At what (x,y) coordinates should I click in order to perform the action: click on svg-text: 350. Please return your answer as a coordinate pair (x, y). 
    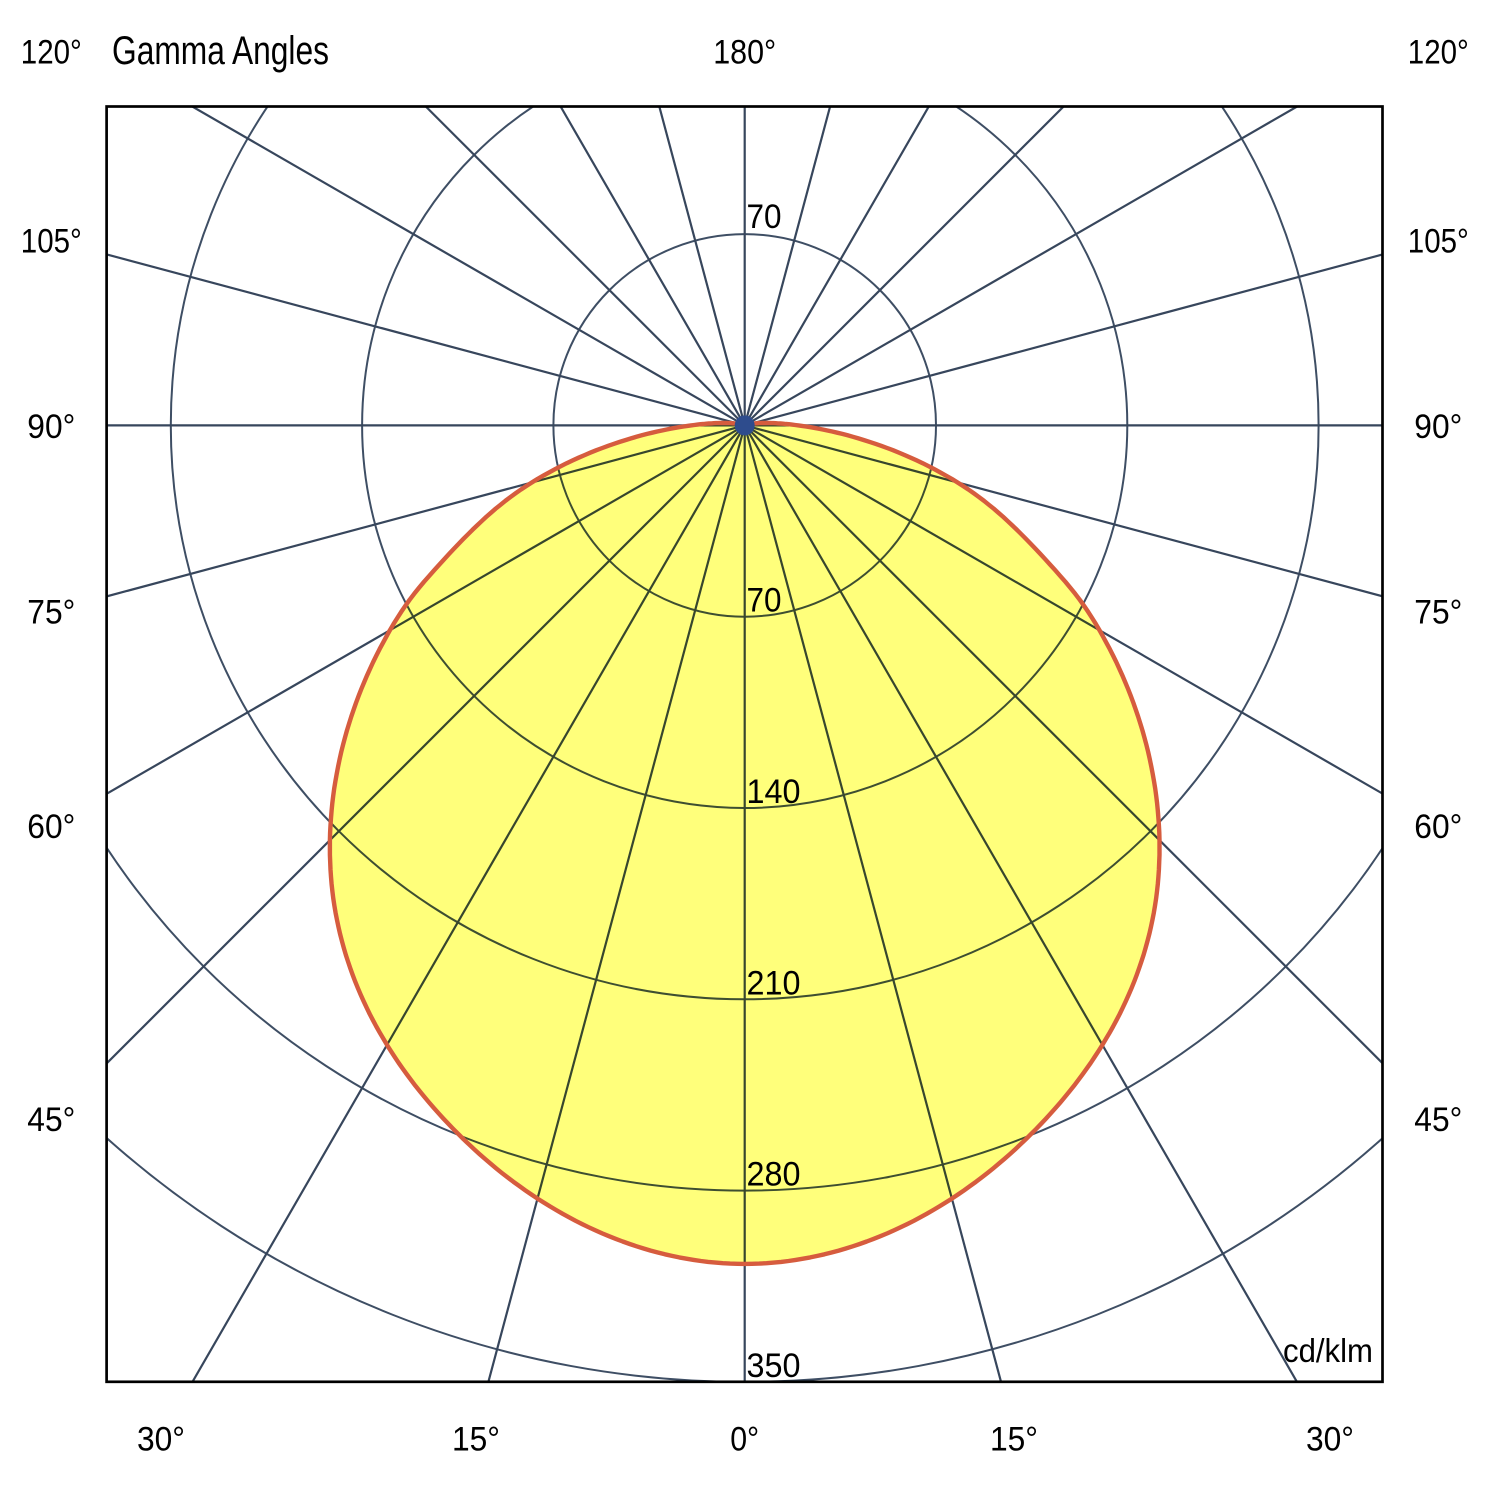
    Looking at the image, I should click on (774, 1366).